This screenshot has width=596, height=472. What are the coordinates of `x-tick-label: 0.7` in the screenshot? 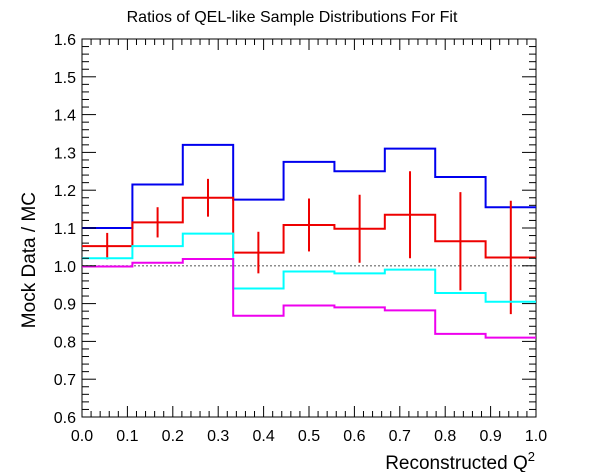 It's located at (400, 436).